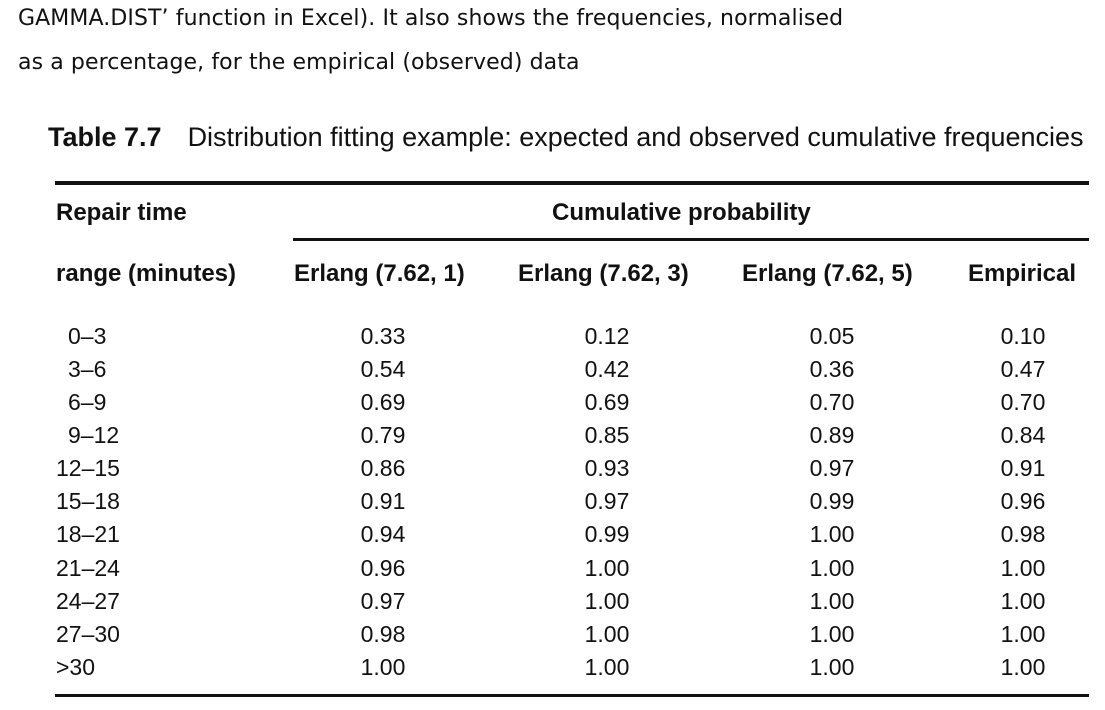  I want to click on table-cell: 0.84, so click(1023, 435).